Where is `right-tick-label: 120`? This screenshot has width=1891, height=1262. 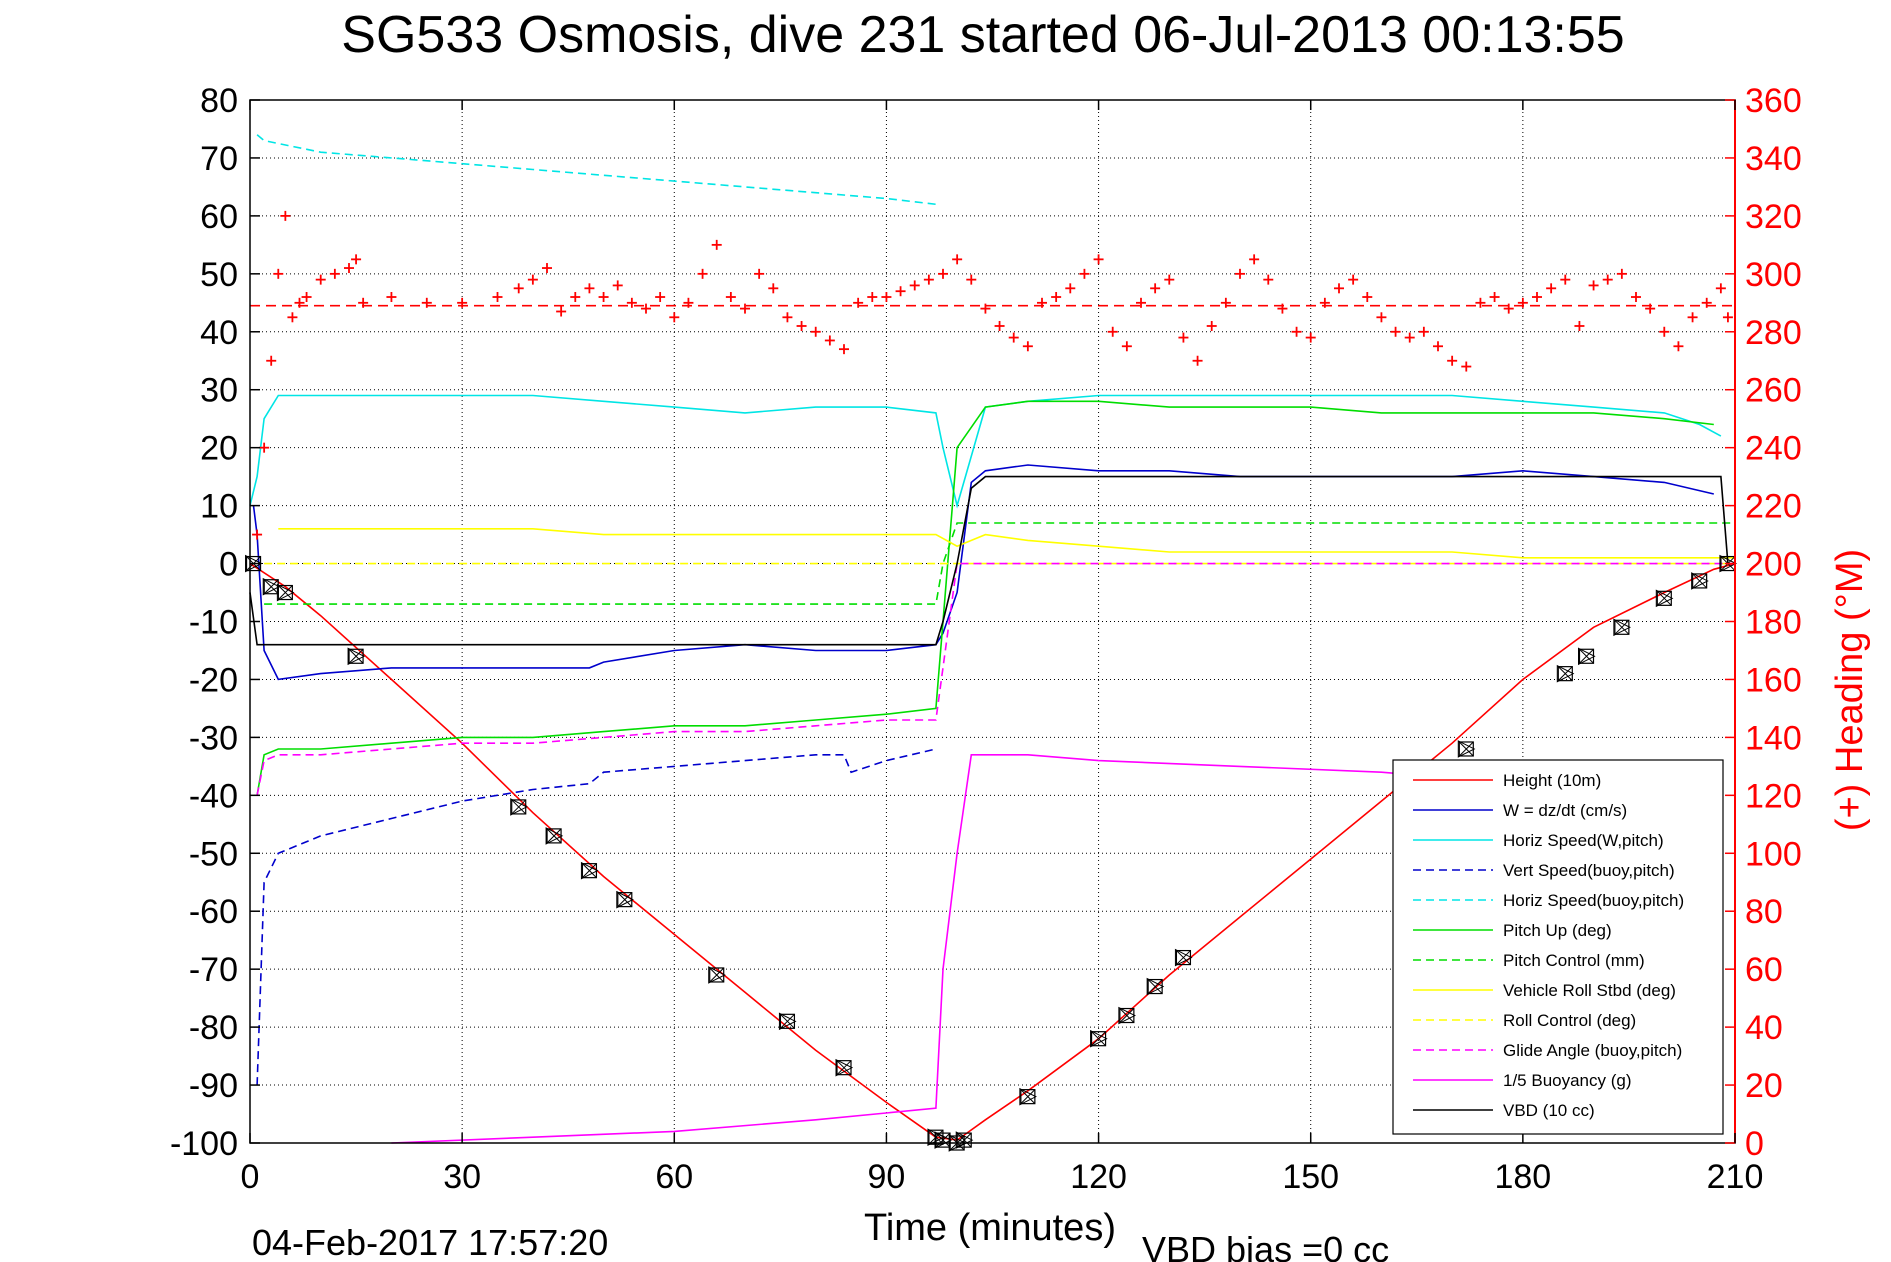
right-tick-label: 120 is located at coordinates (1773, 796).